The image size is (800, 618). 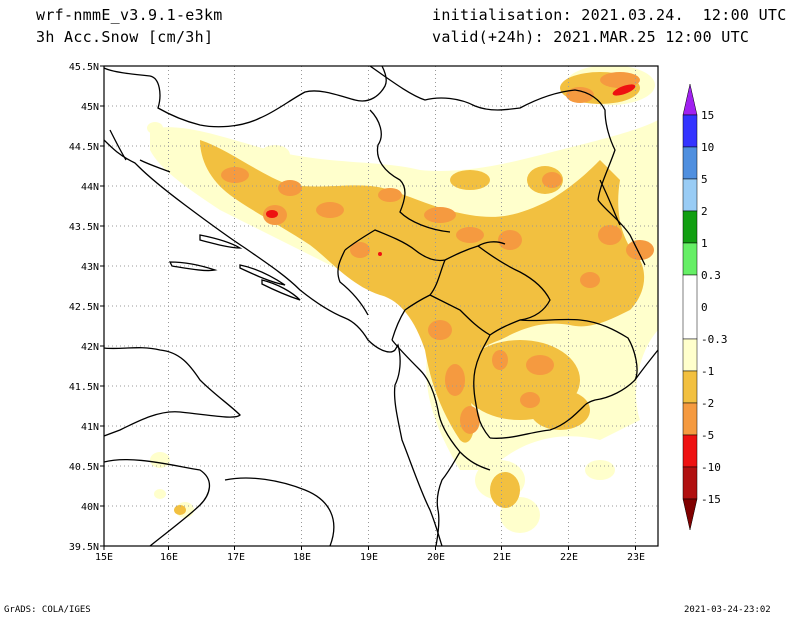 I want to click on colorbar-label: 10, so click(x=707, y=147).